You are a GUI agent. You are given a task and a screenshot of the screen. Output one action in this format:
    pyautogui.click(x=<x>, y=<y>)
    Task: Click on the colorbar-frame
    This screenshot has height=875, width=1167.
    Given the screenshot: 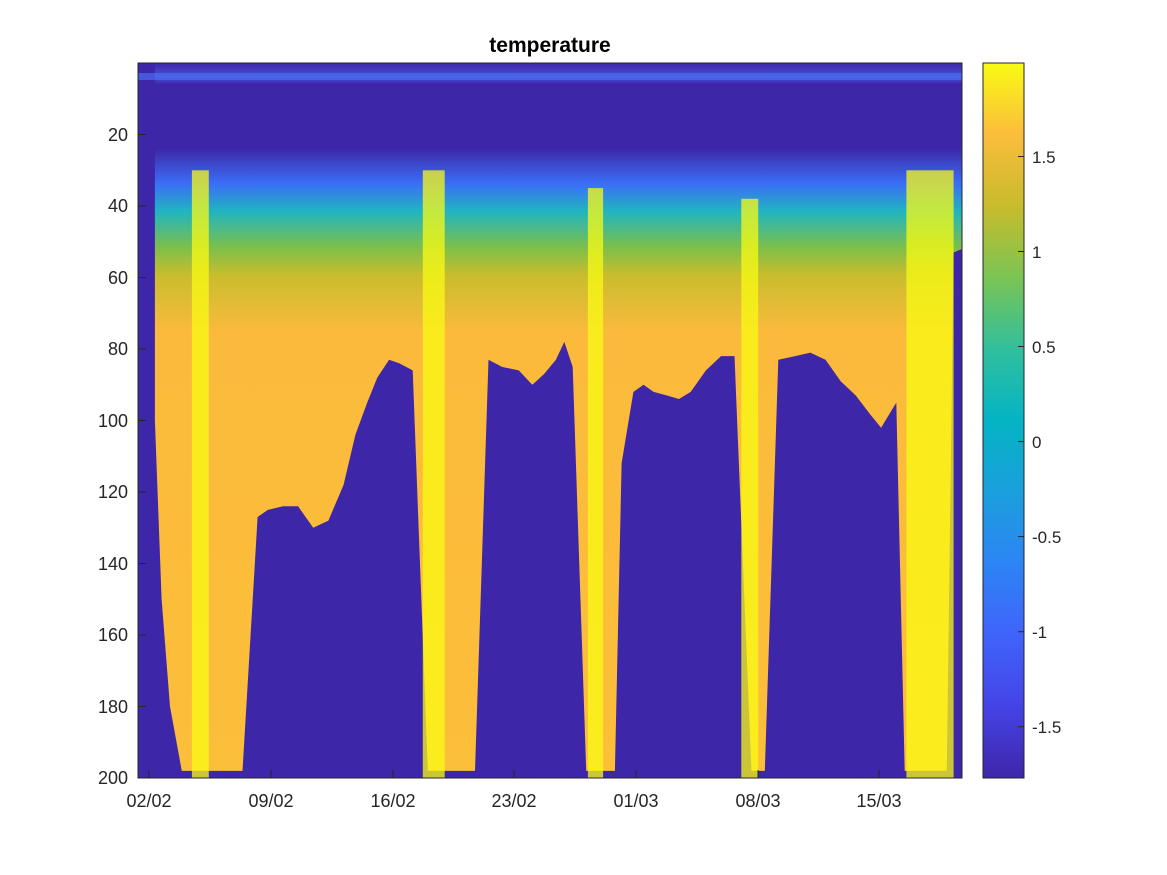 What is the action you would take?
    pyautogui.click(x=1003, y=420)
    